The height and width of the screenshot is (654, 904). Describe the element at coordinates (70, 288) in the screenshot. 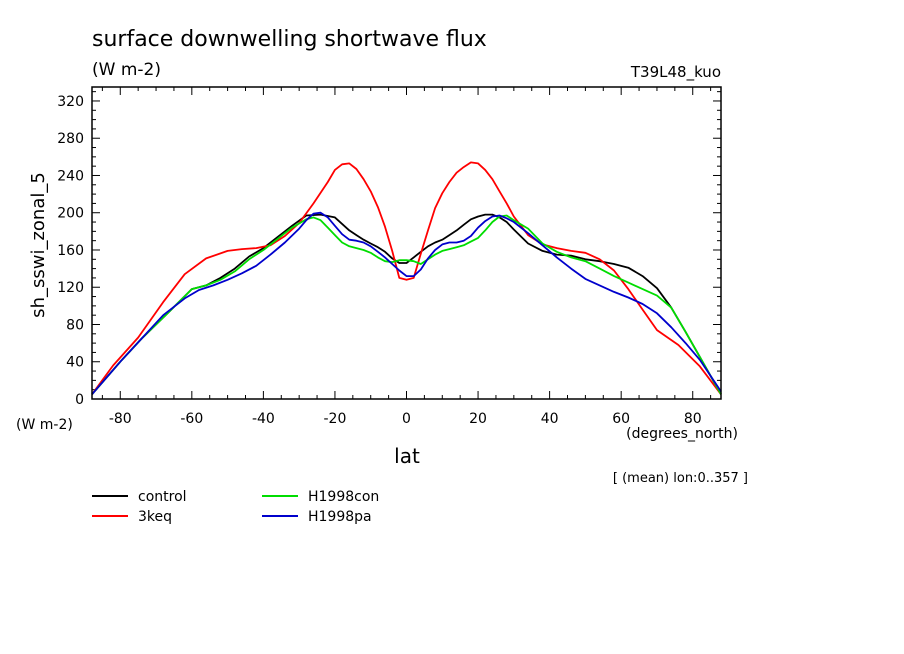

I see `y-tick-label: 120` at that location.